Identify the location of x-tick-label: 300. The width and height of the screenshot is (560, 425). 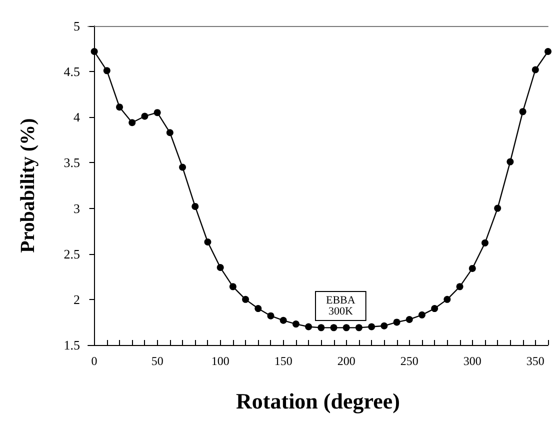
(472, 361).